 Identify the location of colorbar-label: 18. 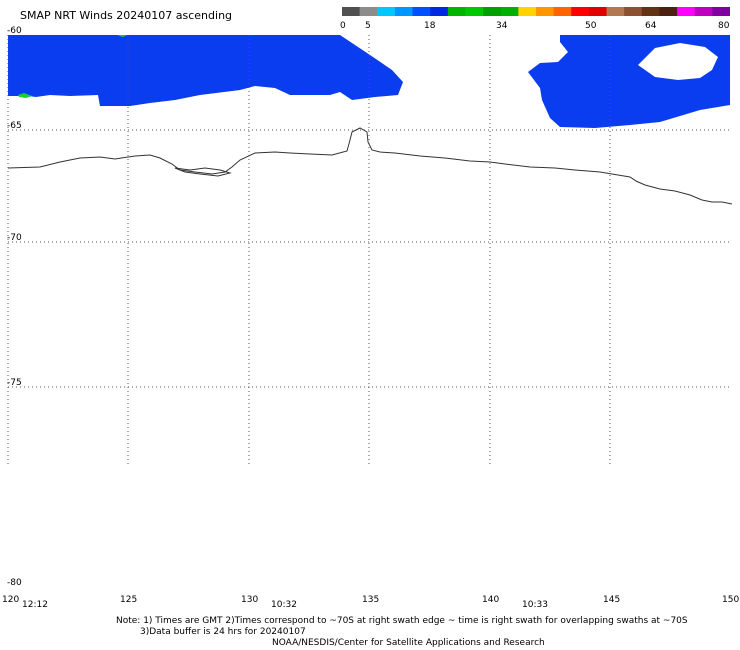
(430, 26).